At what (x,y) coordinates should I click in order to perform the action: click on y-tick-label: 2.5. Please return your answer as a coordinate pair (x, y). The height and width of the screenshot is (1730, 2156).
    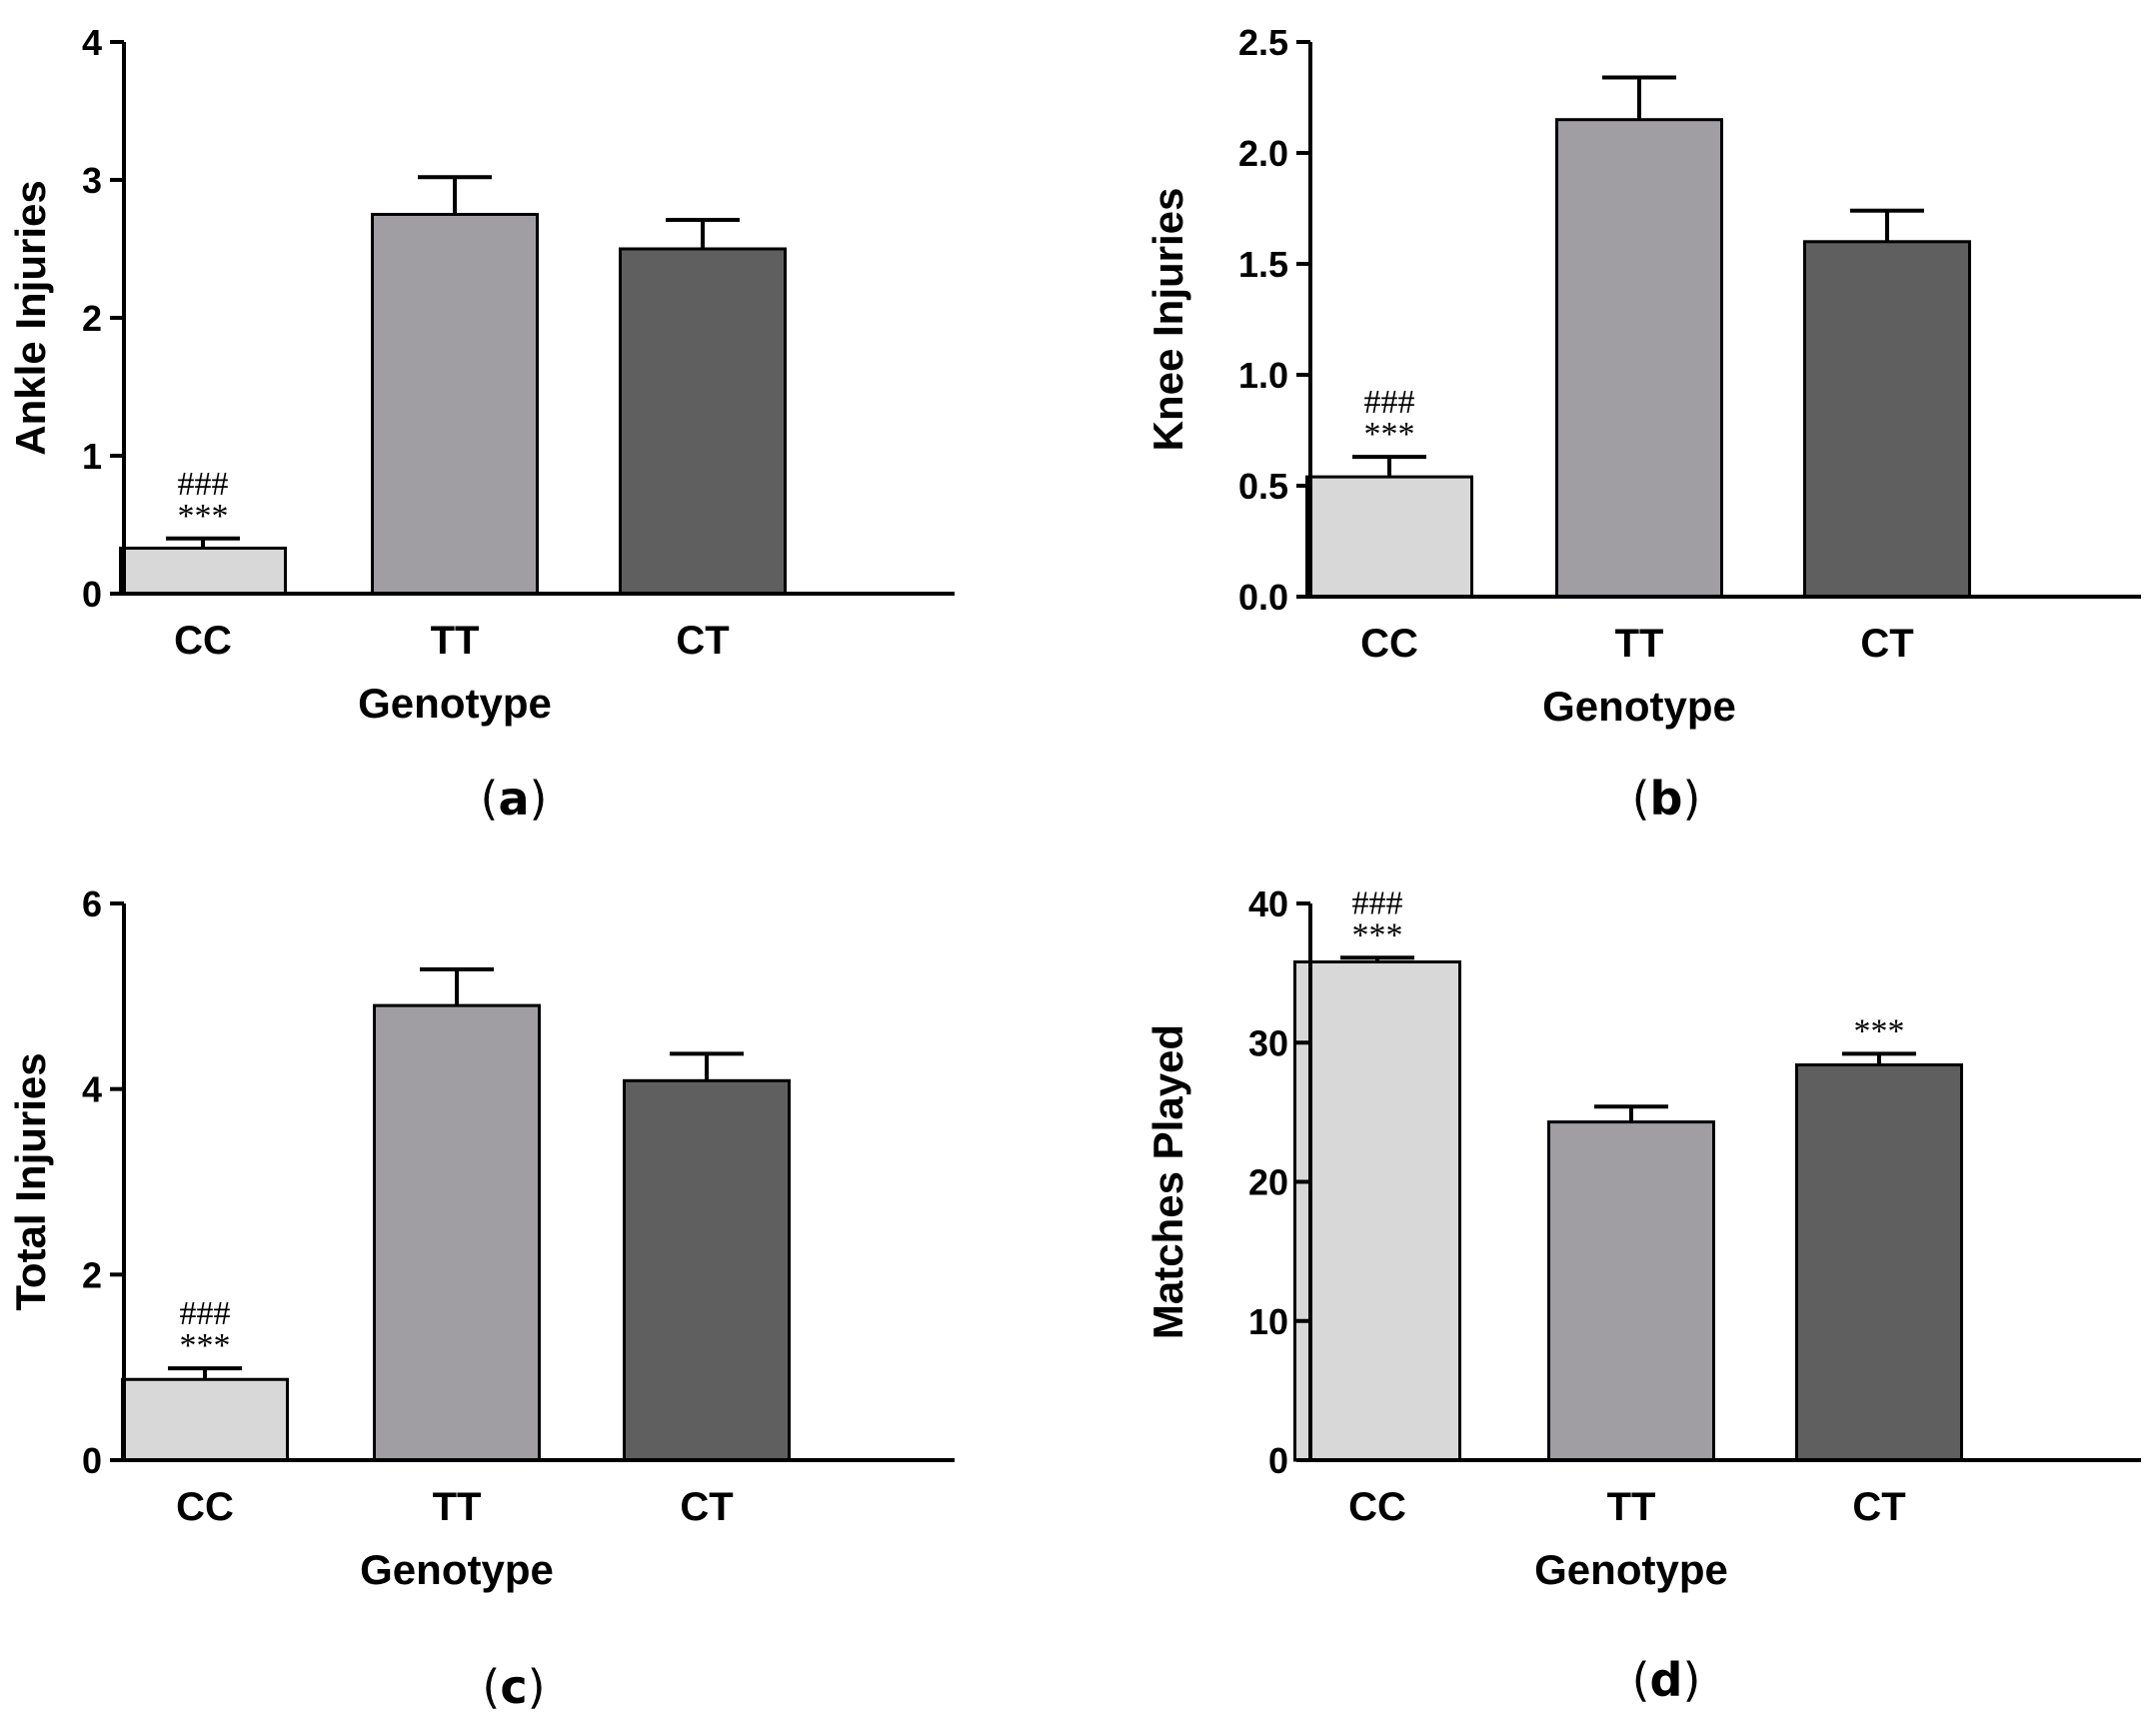
    Looking at the image, I should click on (1263, 43).